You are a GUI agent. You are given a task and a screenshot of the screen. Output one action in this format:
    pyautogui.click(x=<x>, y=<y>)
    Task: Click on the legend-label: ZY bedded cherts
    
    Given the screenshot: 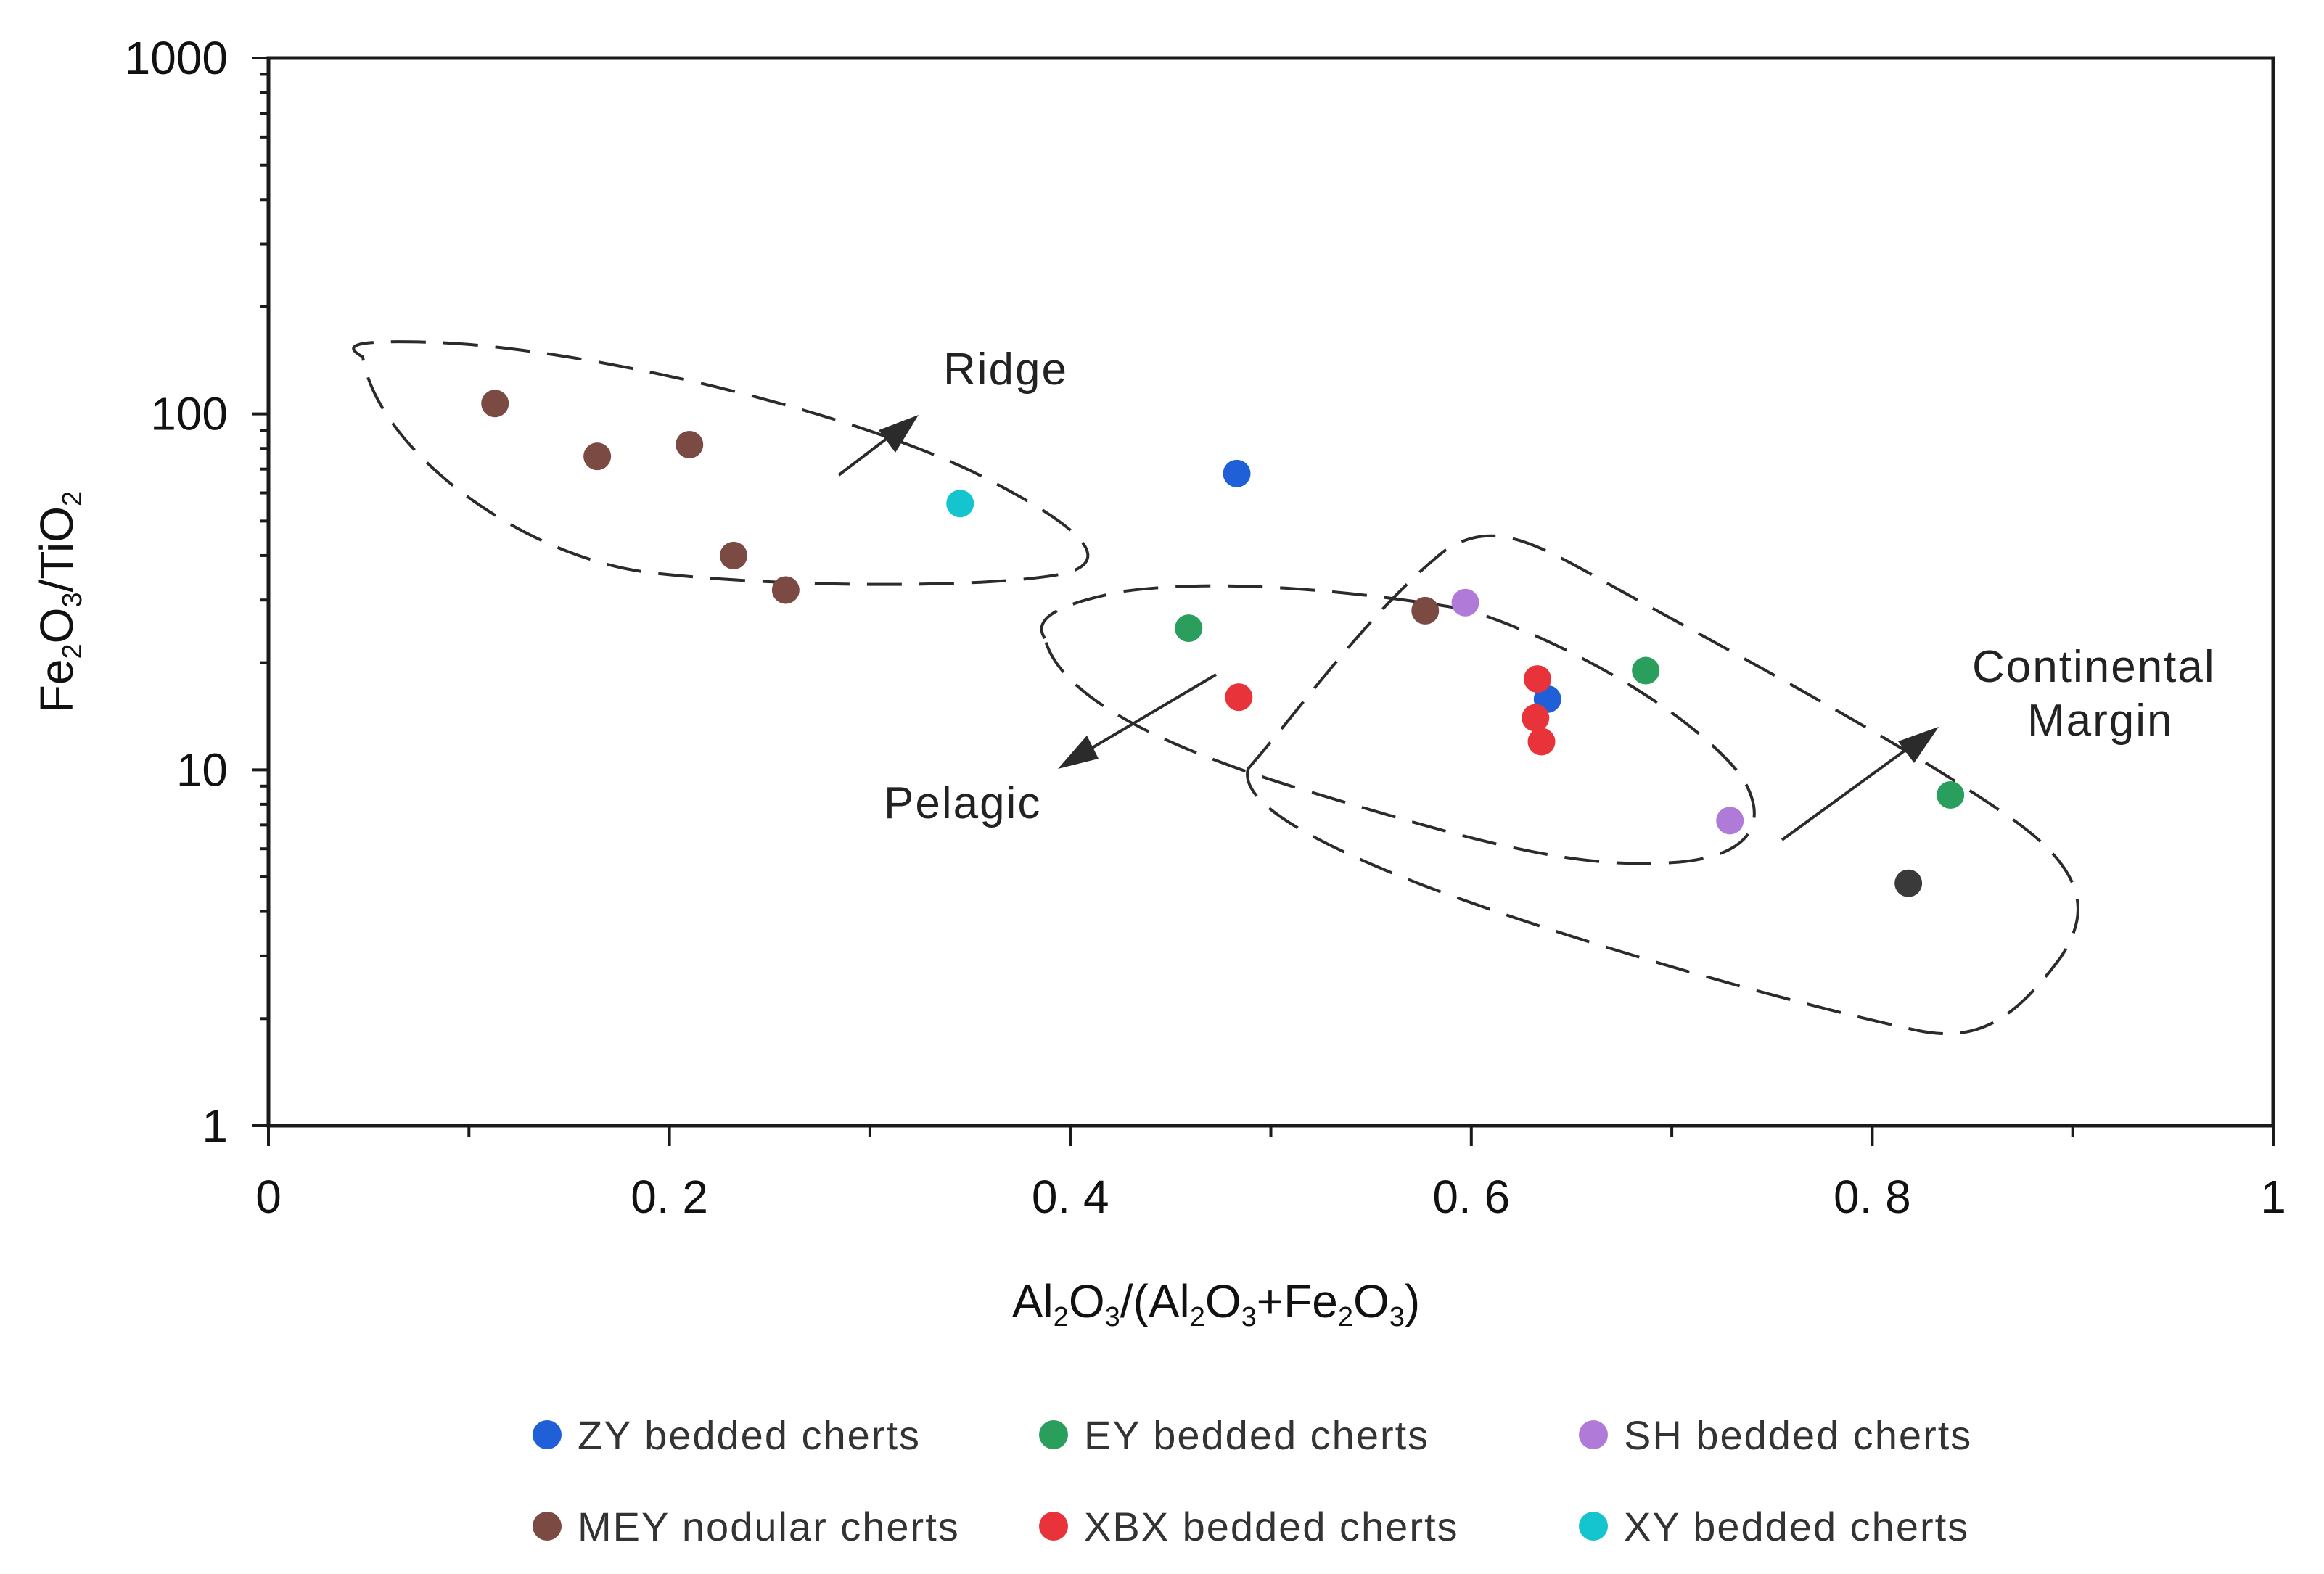 What is the action you would take?
    pyautogui.click(x=750, y=1435)
    